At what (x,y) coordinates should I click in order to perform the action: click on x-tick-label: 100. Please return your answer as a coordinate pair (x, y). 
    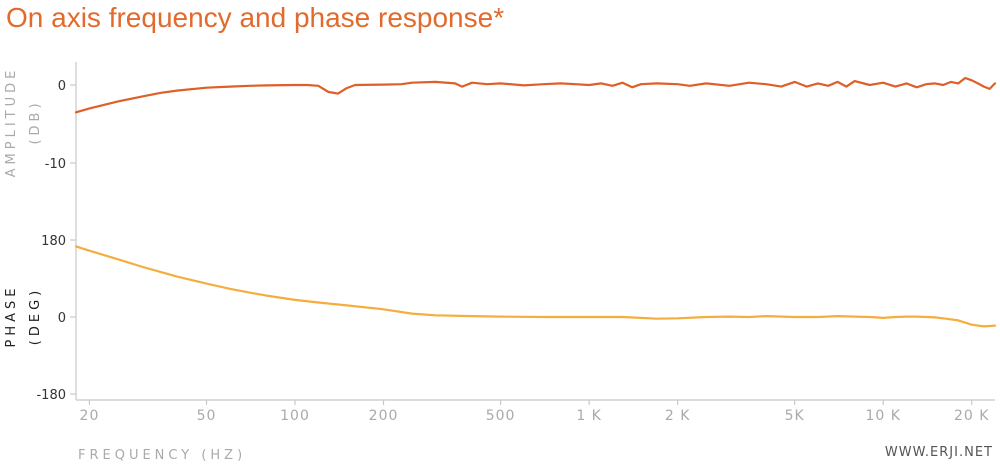
    Looking at the image, I should click on (295, 416).